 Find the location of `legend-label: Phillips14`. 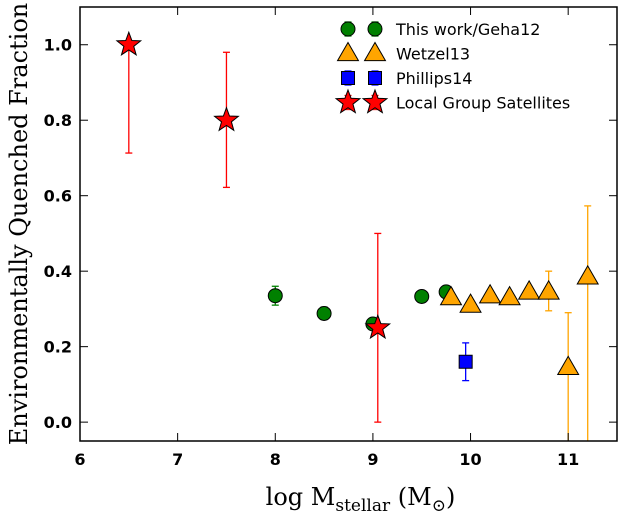

legend-label: Phillips14 is located at coordinates (434, 78).